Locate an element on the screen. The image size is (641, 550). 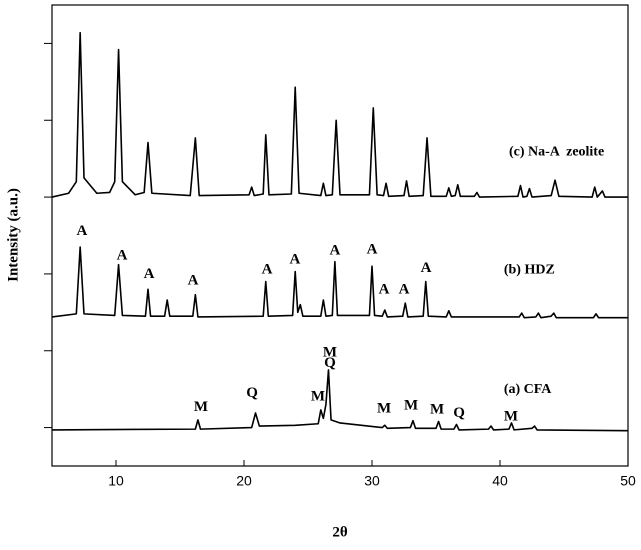
x-tick-label: 40 is located at coordinates (500, 481).